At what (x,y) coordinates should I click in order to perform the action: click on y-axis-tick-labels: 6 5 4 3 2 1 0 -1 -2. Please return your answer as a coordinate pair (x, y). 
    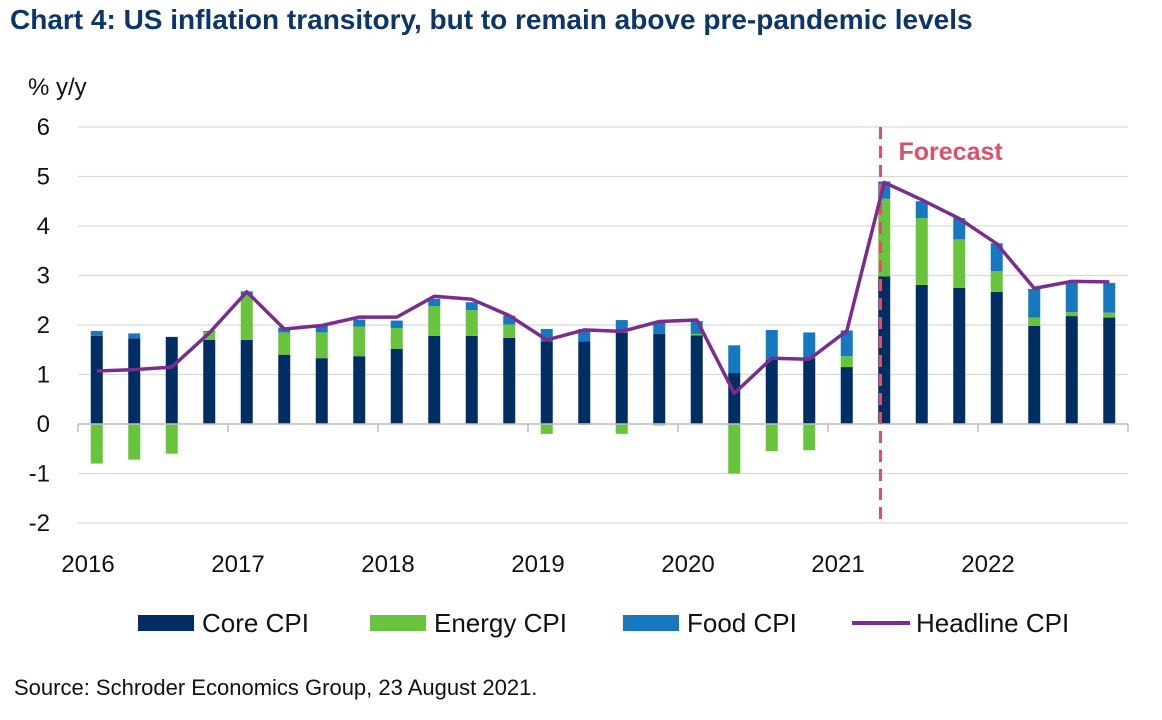
    Looking at the image, I should click on (39, 325).